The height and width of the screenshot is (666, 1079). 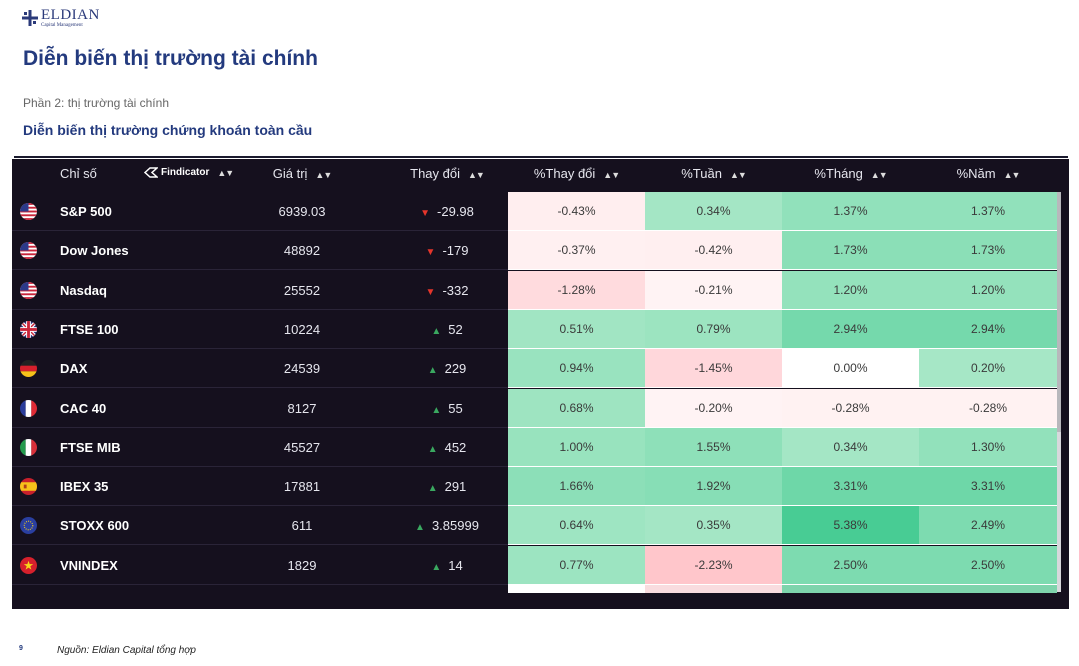 I want to click on pct-change-cell: 0.94%, so click(x=576, y=369).